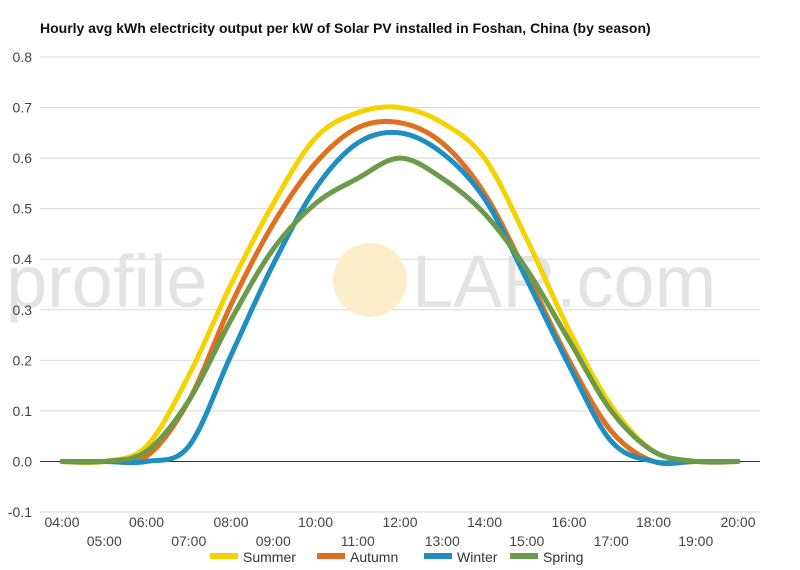 The width and height of the screenshot is (800, 570). Describe the element at coordinates (23, 209) in the screenshot. I see `y-tick-label: 0.5` at that location.